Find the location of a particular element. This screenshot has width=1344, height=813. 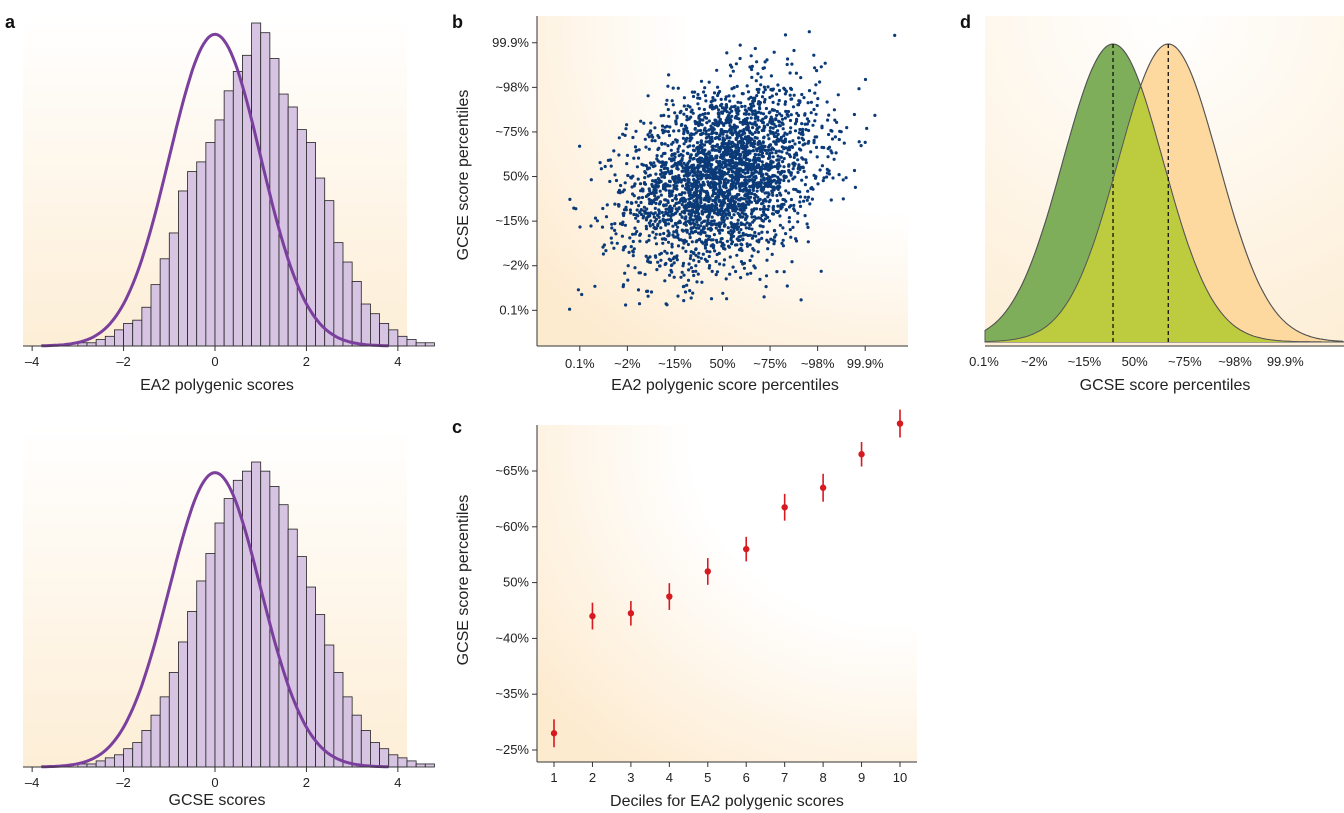

distribution-outline is located at coordinates (1163, 193).